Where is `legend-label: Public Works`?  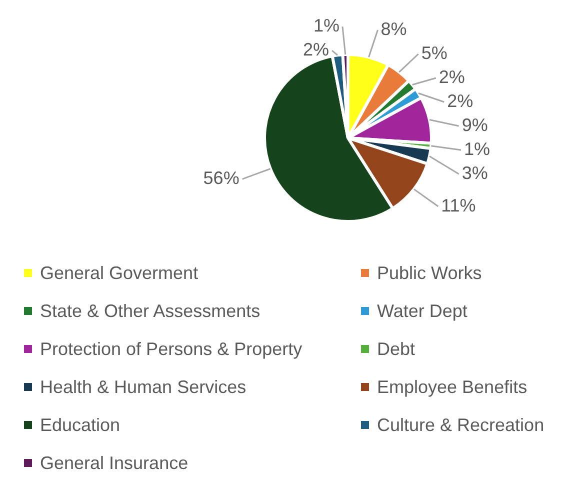
legend-label: Public Works is located at coordinates (429, 273).